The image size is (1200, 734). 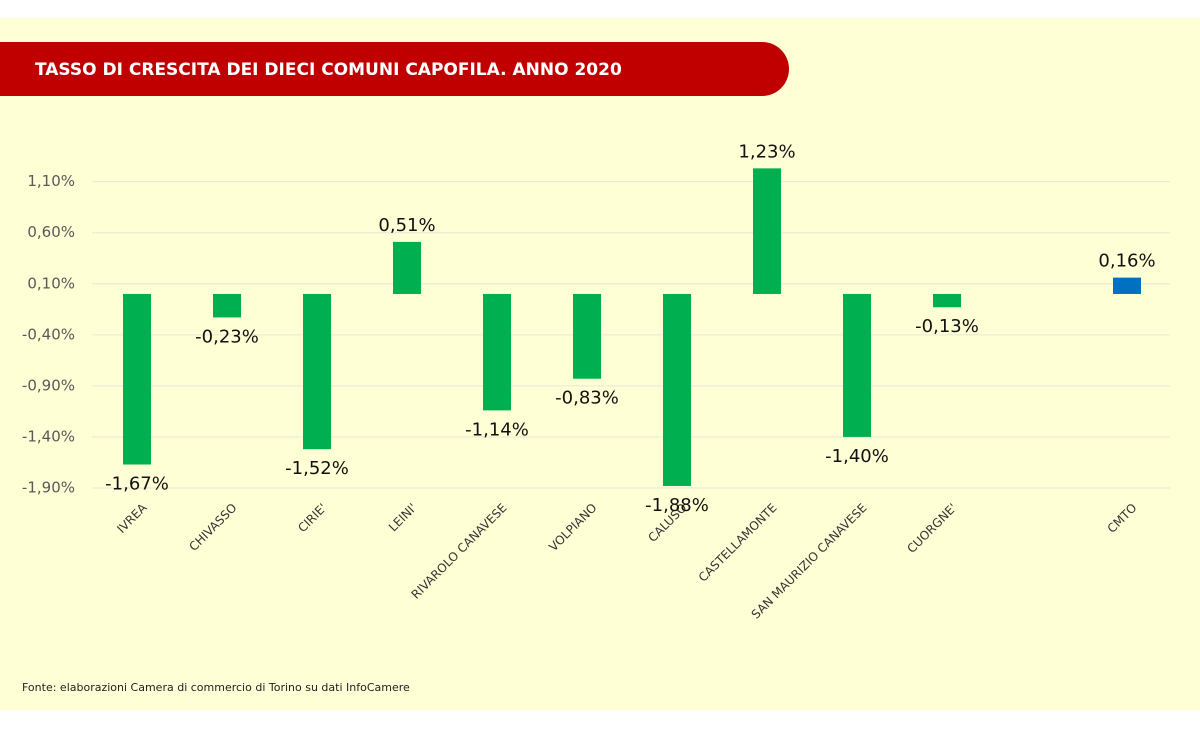 I want to click on value-label: 0,16%, so click(x=1126, y=261).